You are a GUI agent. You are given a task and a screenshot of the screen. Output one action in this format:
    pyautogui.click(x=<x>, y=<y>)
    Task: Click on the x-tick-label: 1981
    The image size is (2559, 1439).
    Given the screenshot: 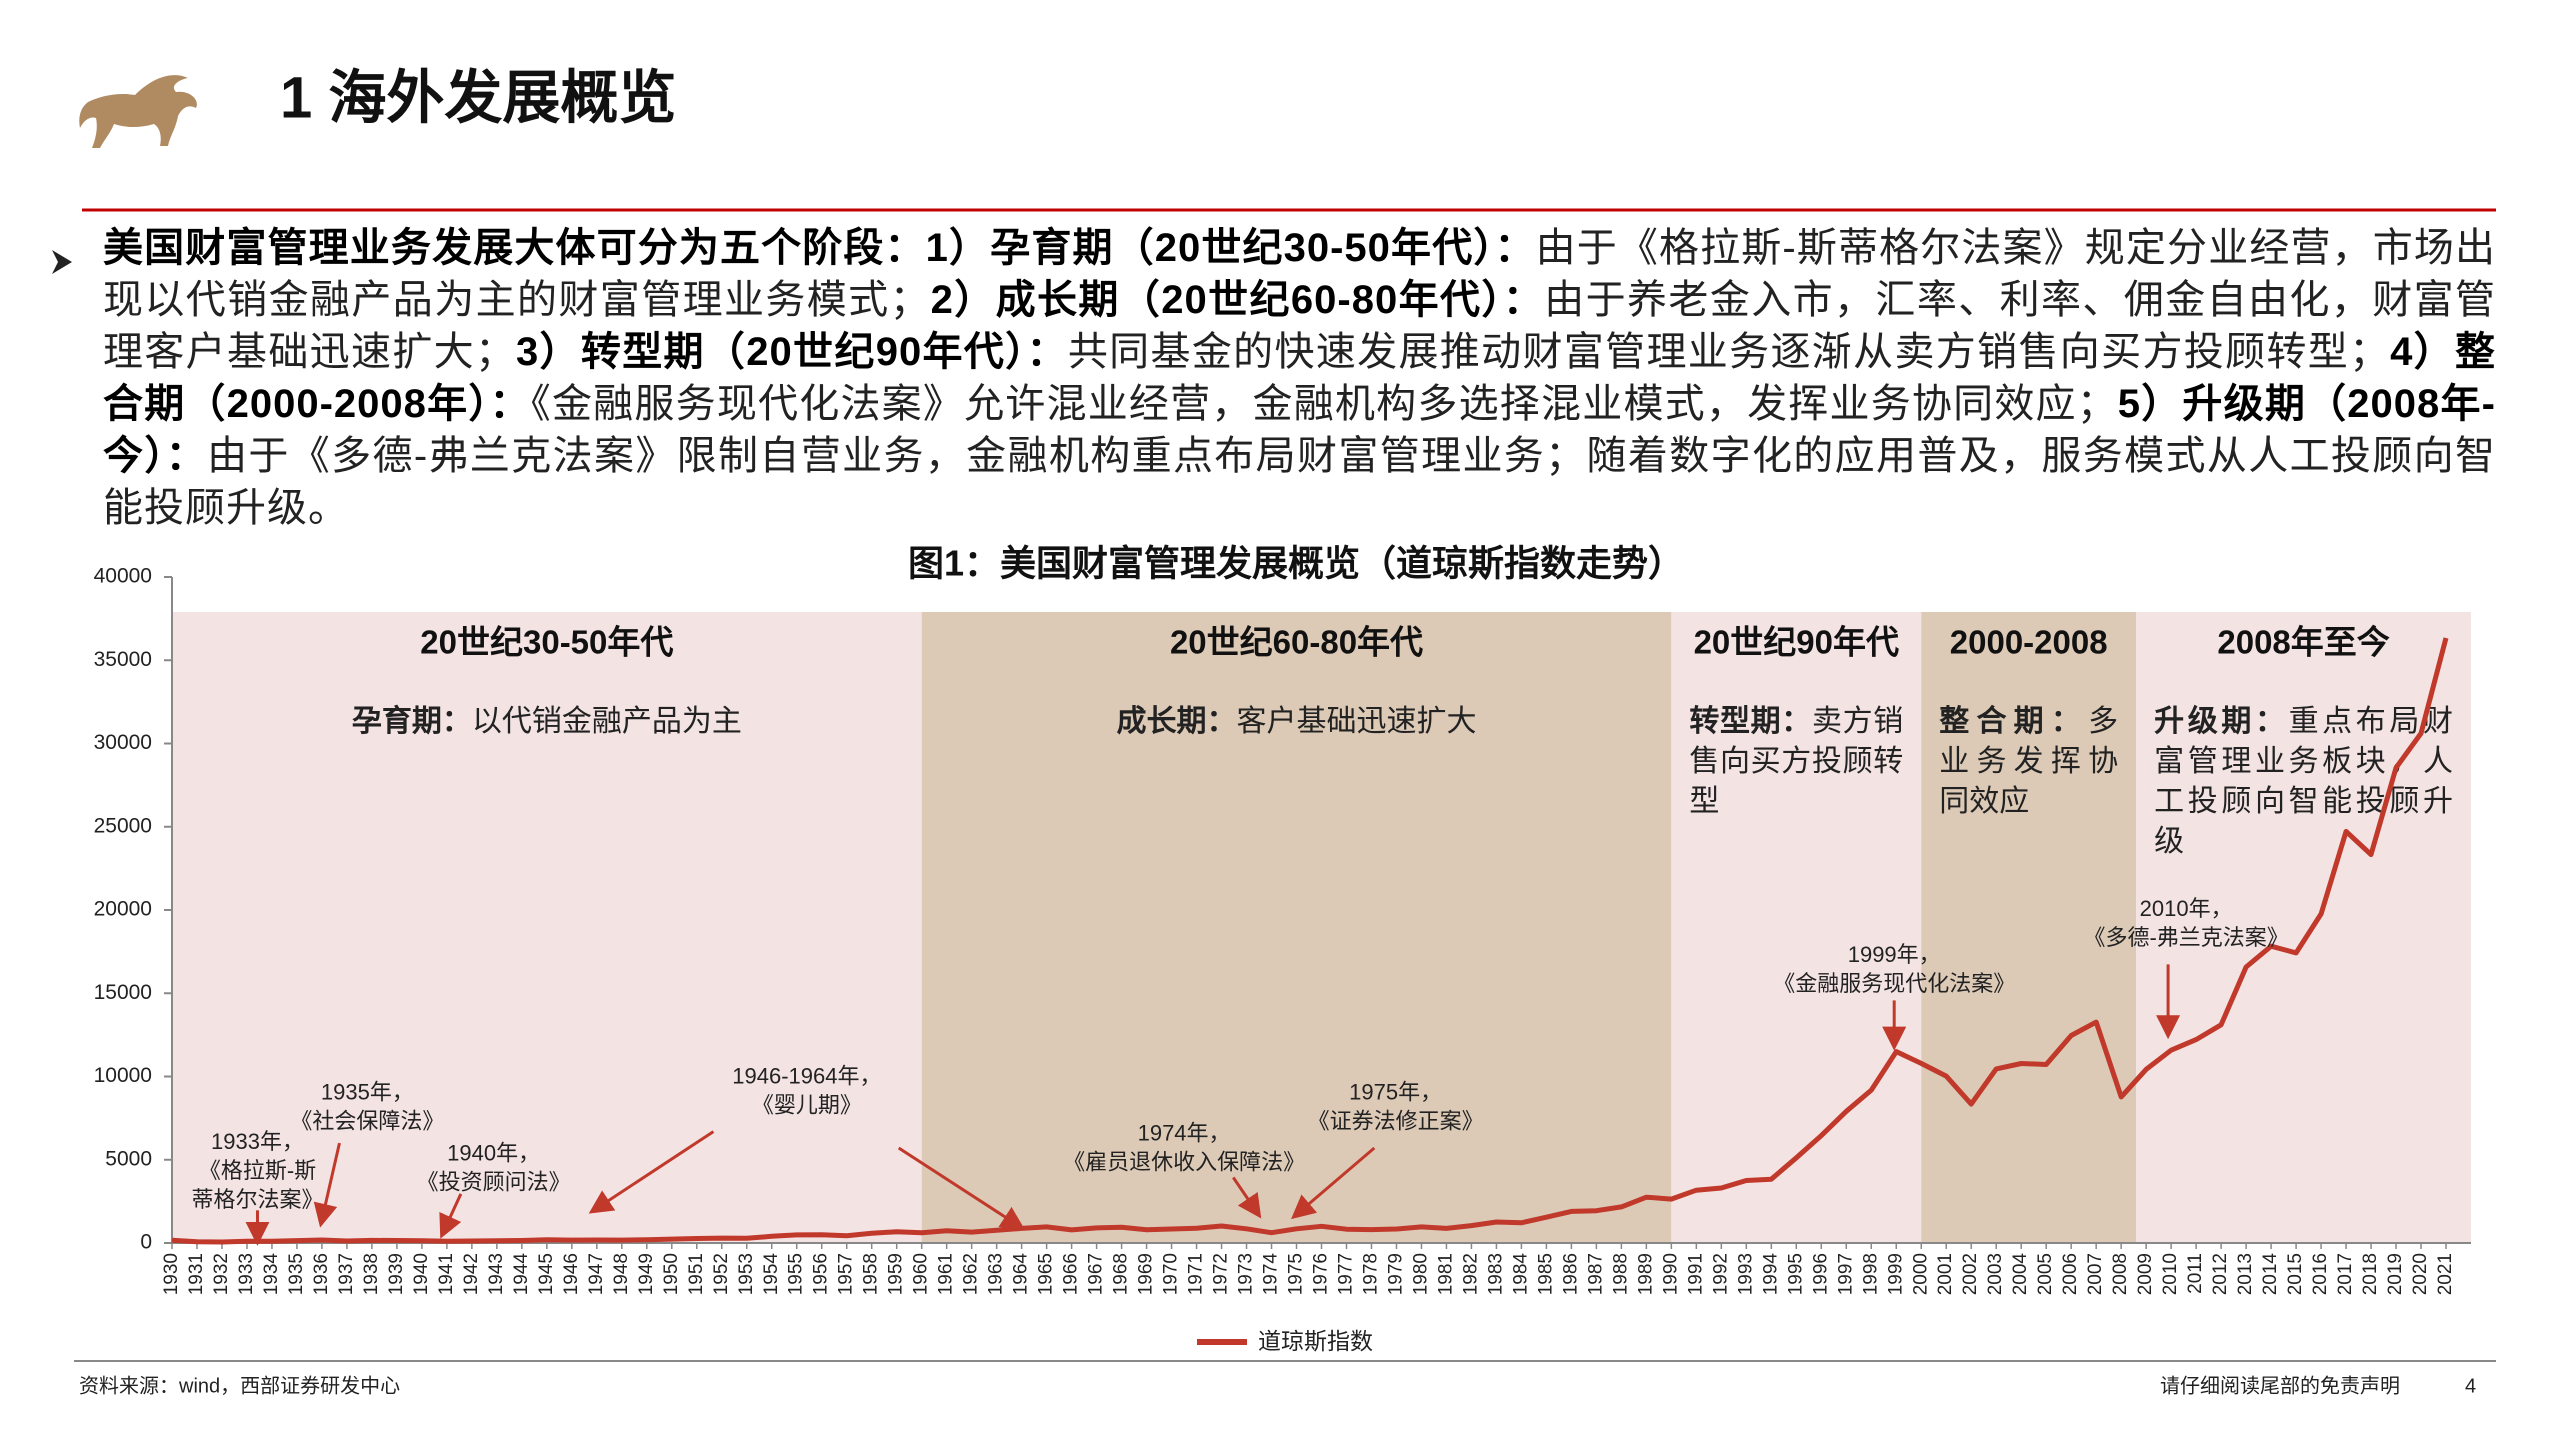 What is the action you would take?
    pyautogui.click(x=1445, y=1274)
    